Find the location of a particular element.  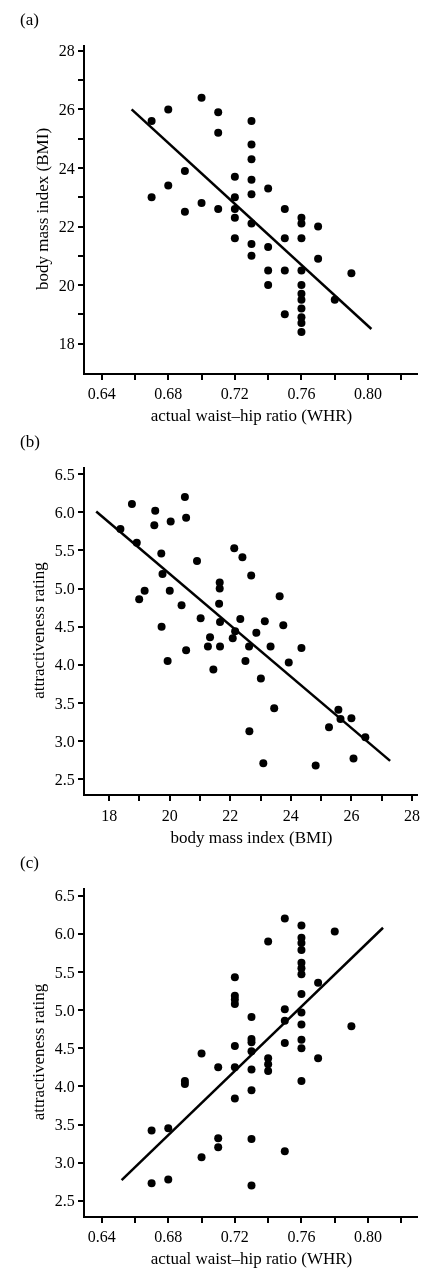

y-axis-title: body mass index (BMI) is located at coordinates (42, 208).